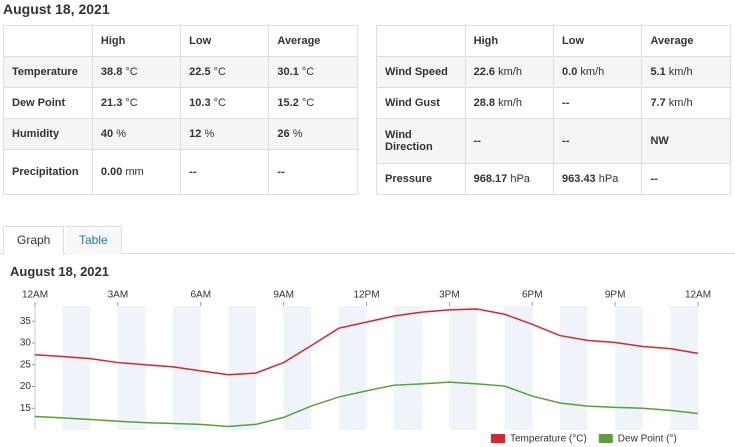  What do you see at coordinates (121, 134) in the screenshot?
I see `cell-unit: %` at bounding box center [121, 134].